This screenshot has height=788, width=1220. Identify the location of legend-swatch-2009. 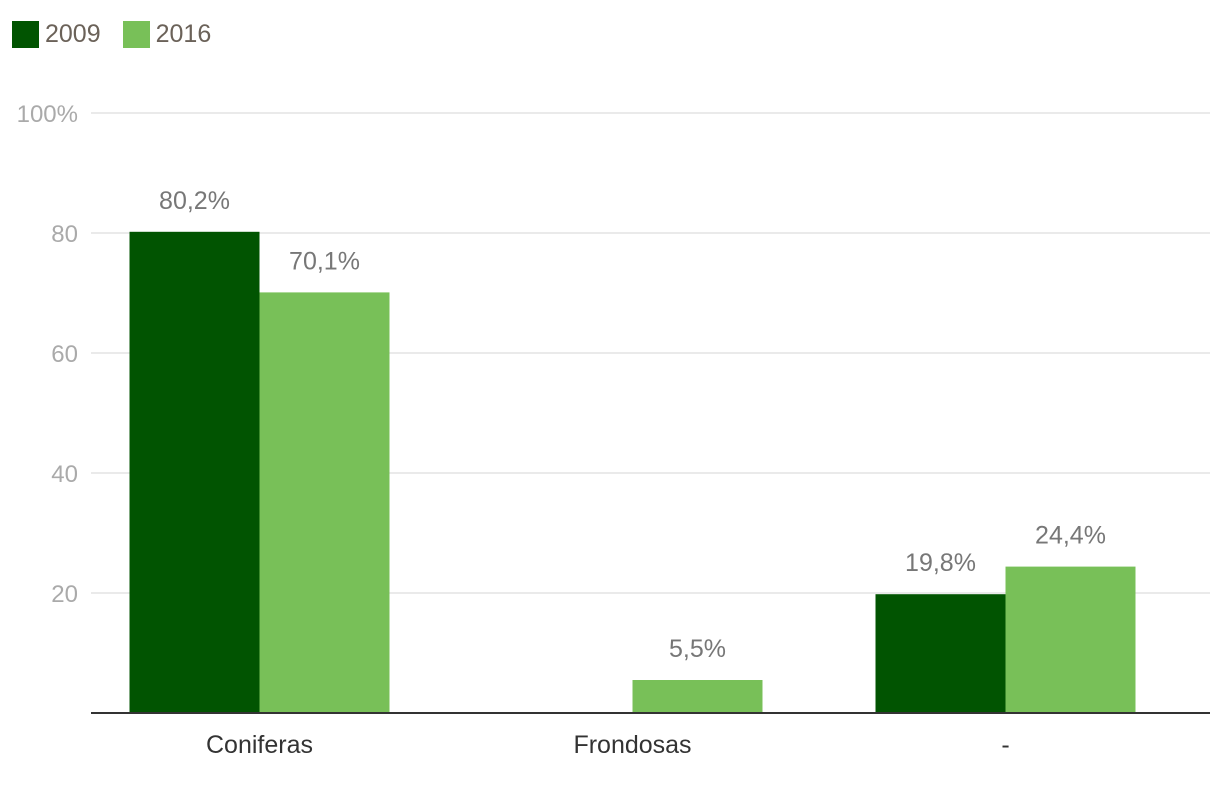
(25, 34).